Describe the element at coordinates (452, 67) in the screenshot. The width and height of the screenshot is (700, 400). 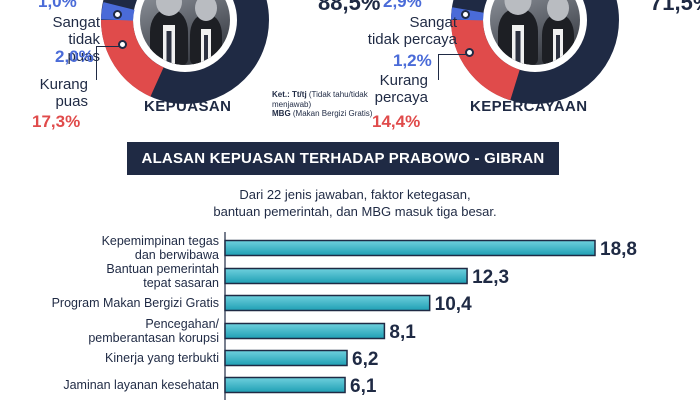
I see `trust-less-trust-leader` at that location.